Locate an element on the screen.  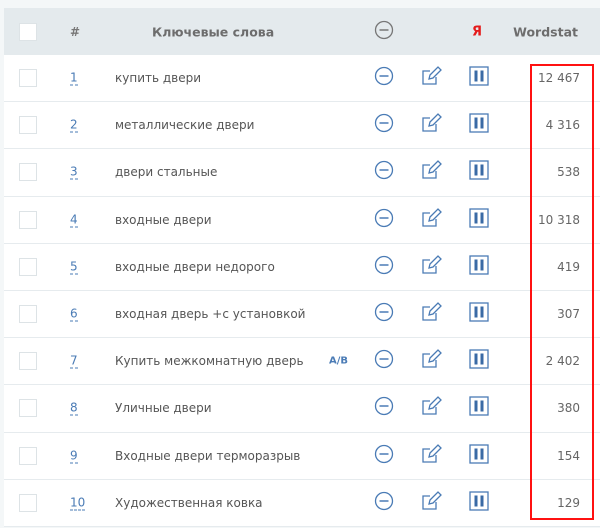
wordstat-value: 307 is located at coordinates (568, 314).